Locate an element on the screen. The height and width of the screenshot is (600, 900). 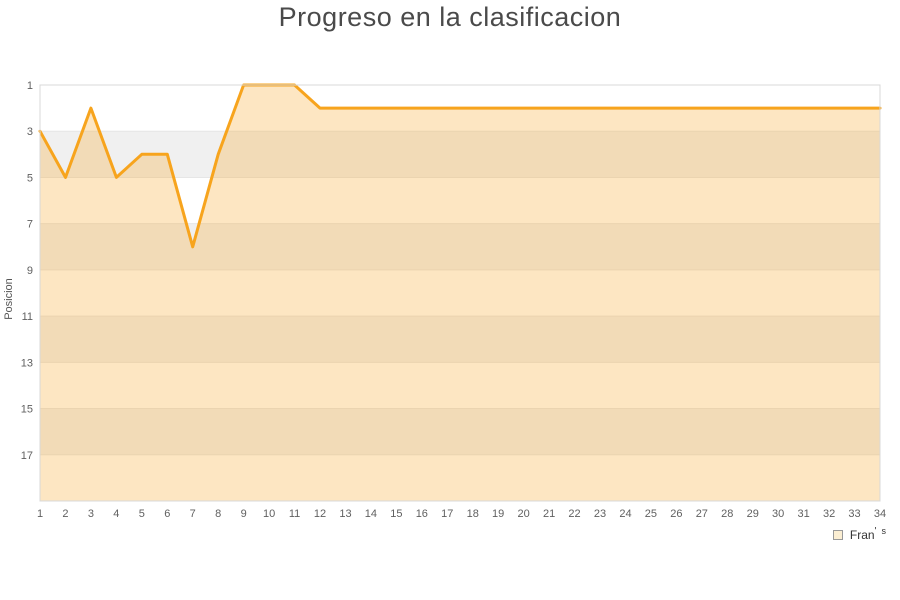
y-tick-label: 17 is located at coordinates (27, 456).